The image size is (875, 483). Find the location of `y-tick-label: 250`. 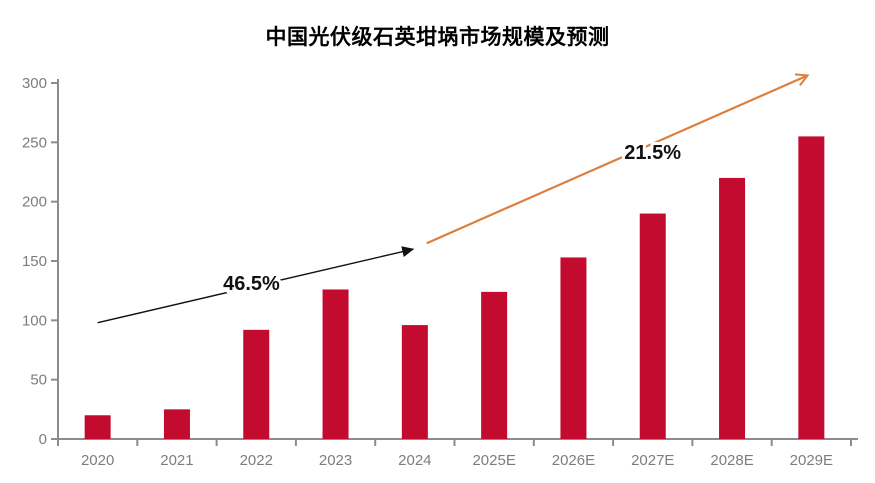

y-tick-label: 250 is located at coordinates (34, 142).